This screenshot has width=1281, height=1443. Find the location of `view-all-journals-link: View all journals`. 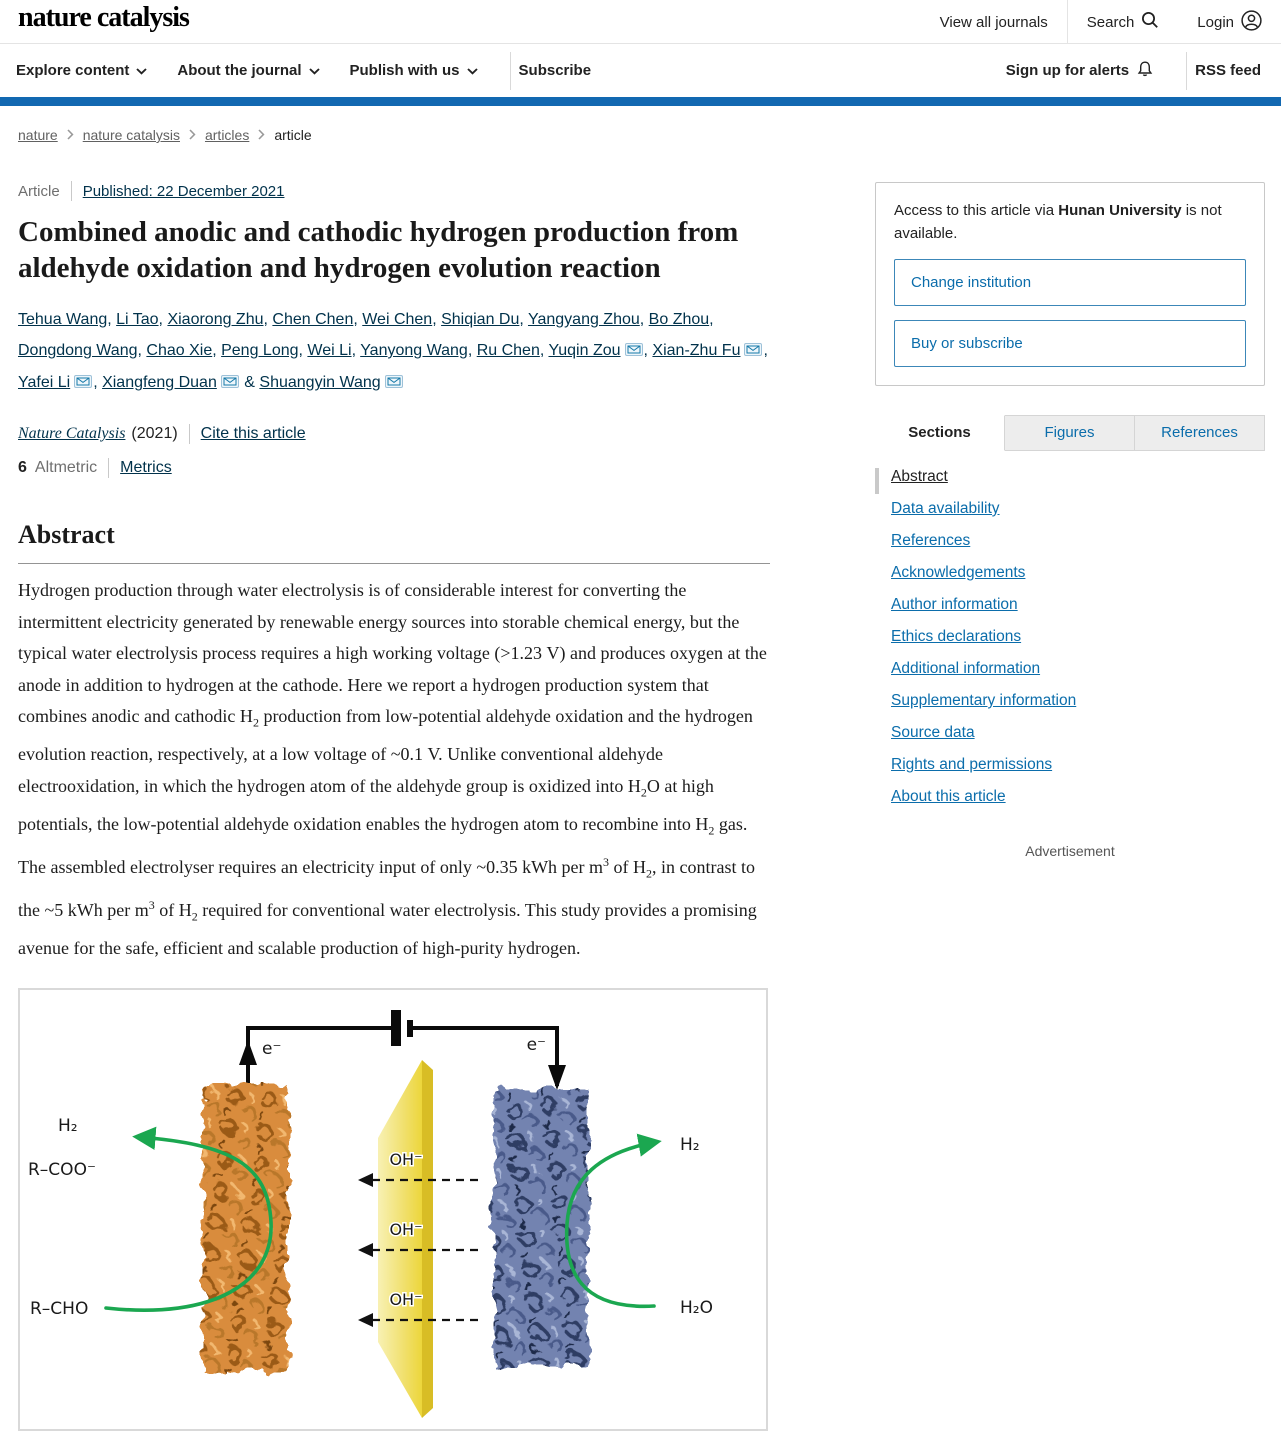

view-all-journals-link: View all journals is located at coordinates (993, 22).